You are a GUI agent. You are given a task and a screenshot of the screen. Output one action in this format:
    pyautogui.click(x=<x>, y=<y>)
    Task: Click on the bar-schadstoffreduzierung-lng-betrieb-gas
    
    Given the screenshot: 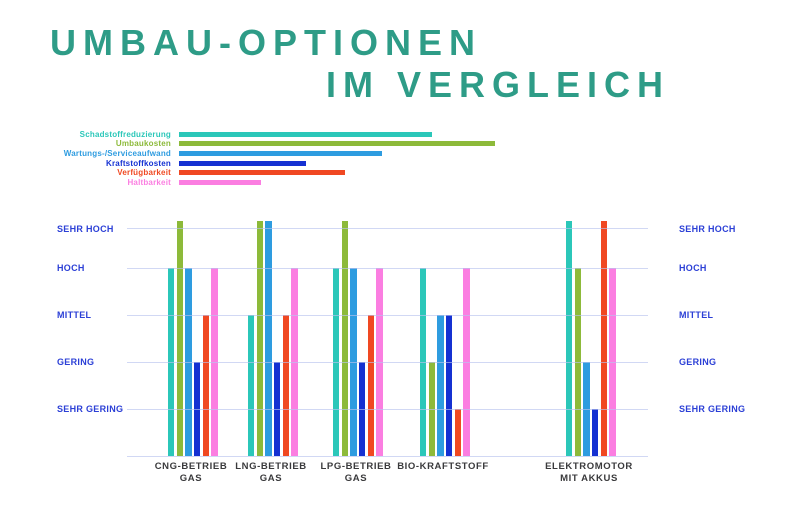 What is the action you would take?
    pyautogui.click(x=251, y=385)
    